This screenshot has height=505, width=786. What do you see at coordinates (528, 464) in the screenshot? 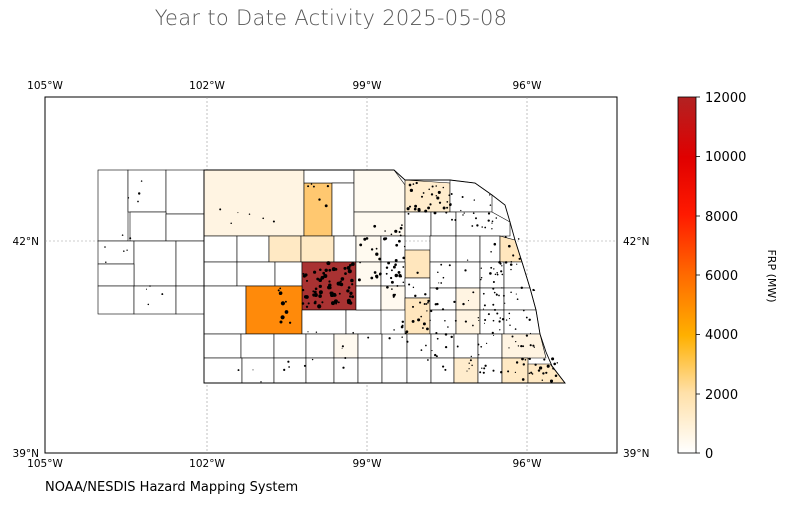
I see `lon-tick-bottom: 96°W` at bounding box center [528, 464].